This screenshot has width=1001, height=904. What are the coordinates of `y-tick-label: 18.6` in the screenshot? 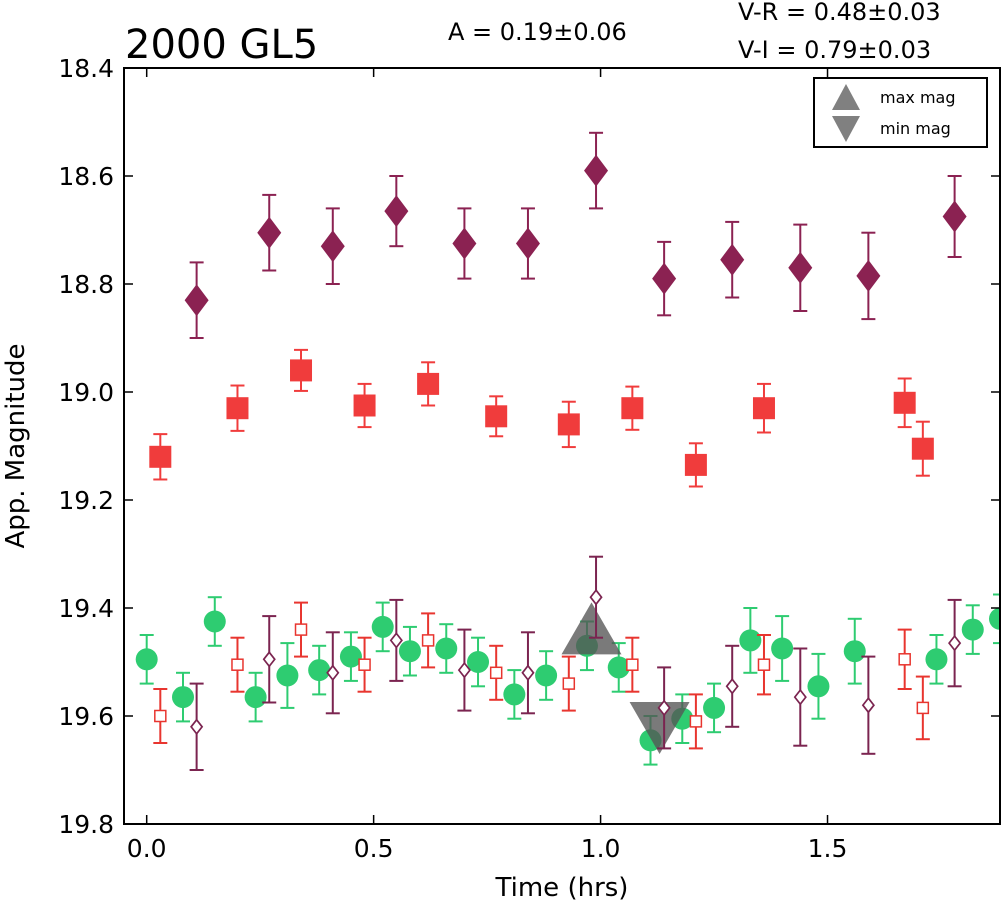 It's located at (86, 176).